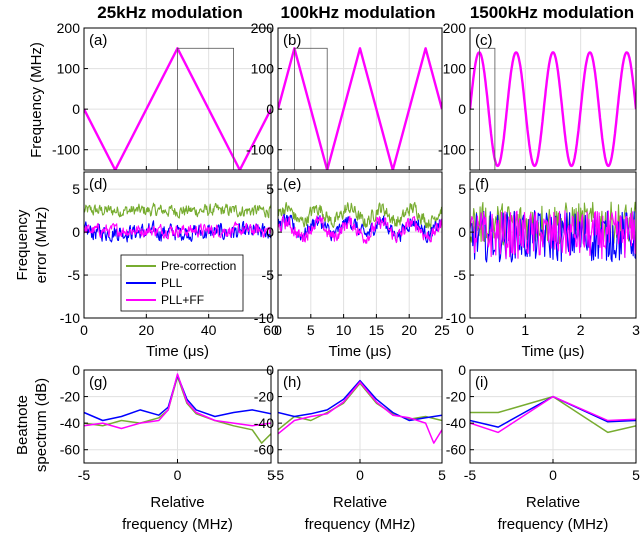  I want to click on xtick-label: 60, so click(271, 330).